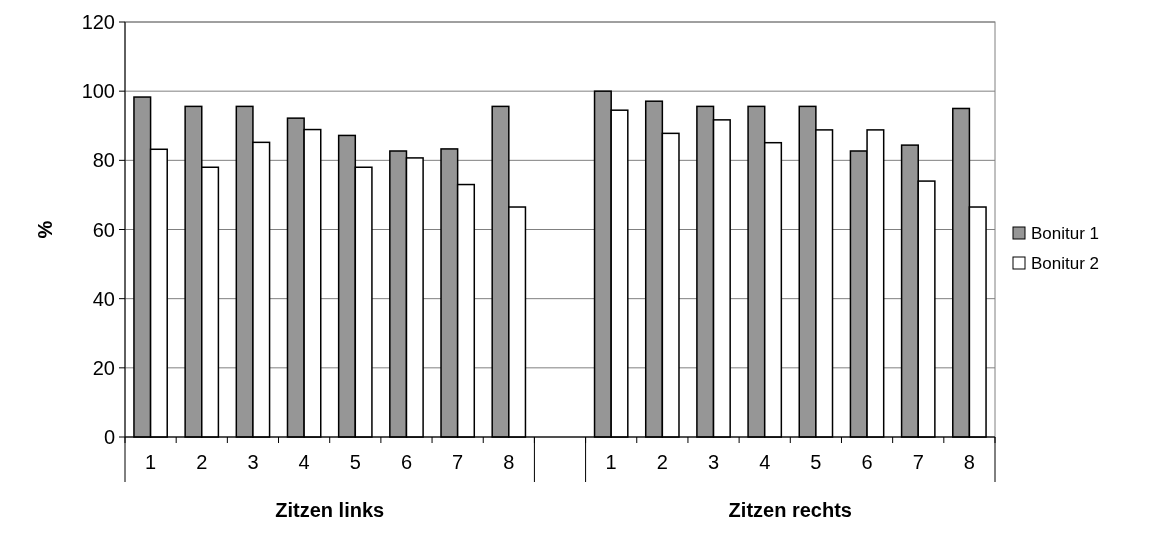  What do you see at coordinates (1065, 263) in the screenshot?
I see `legend-label: Bonitur 2` at bounding box center [1065, 263].